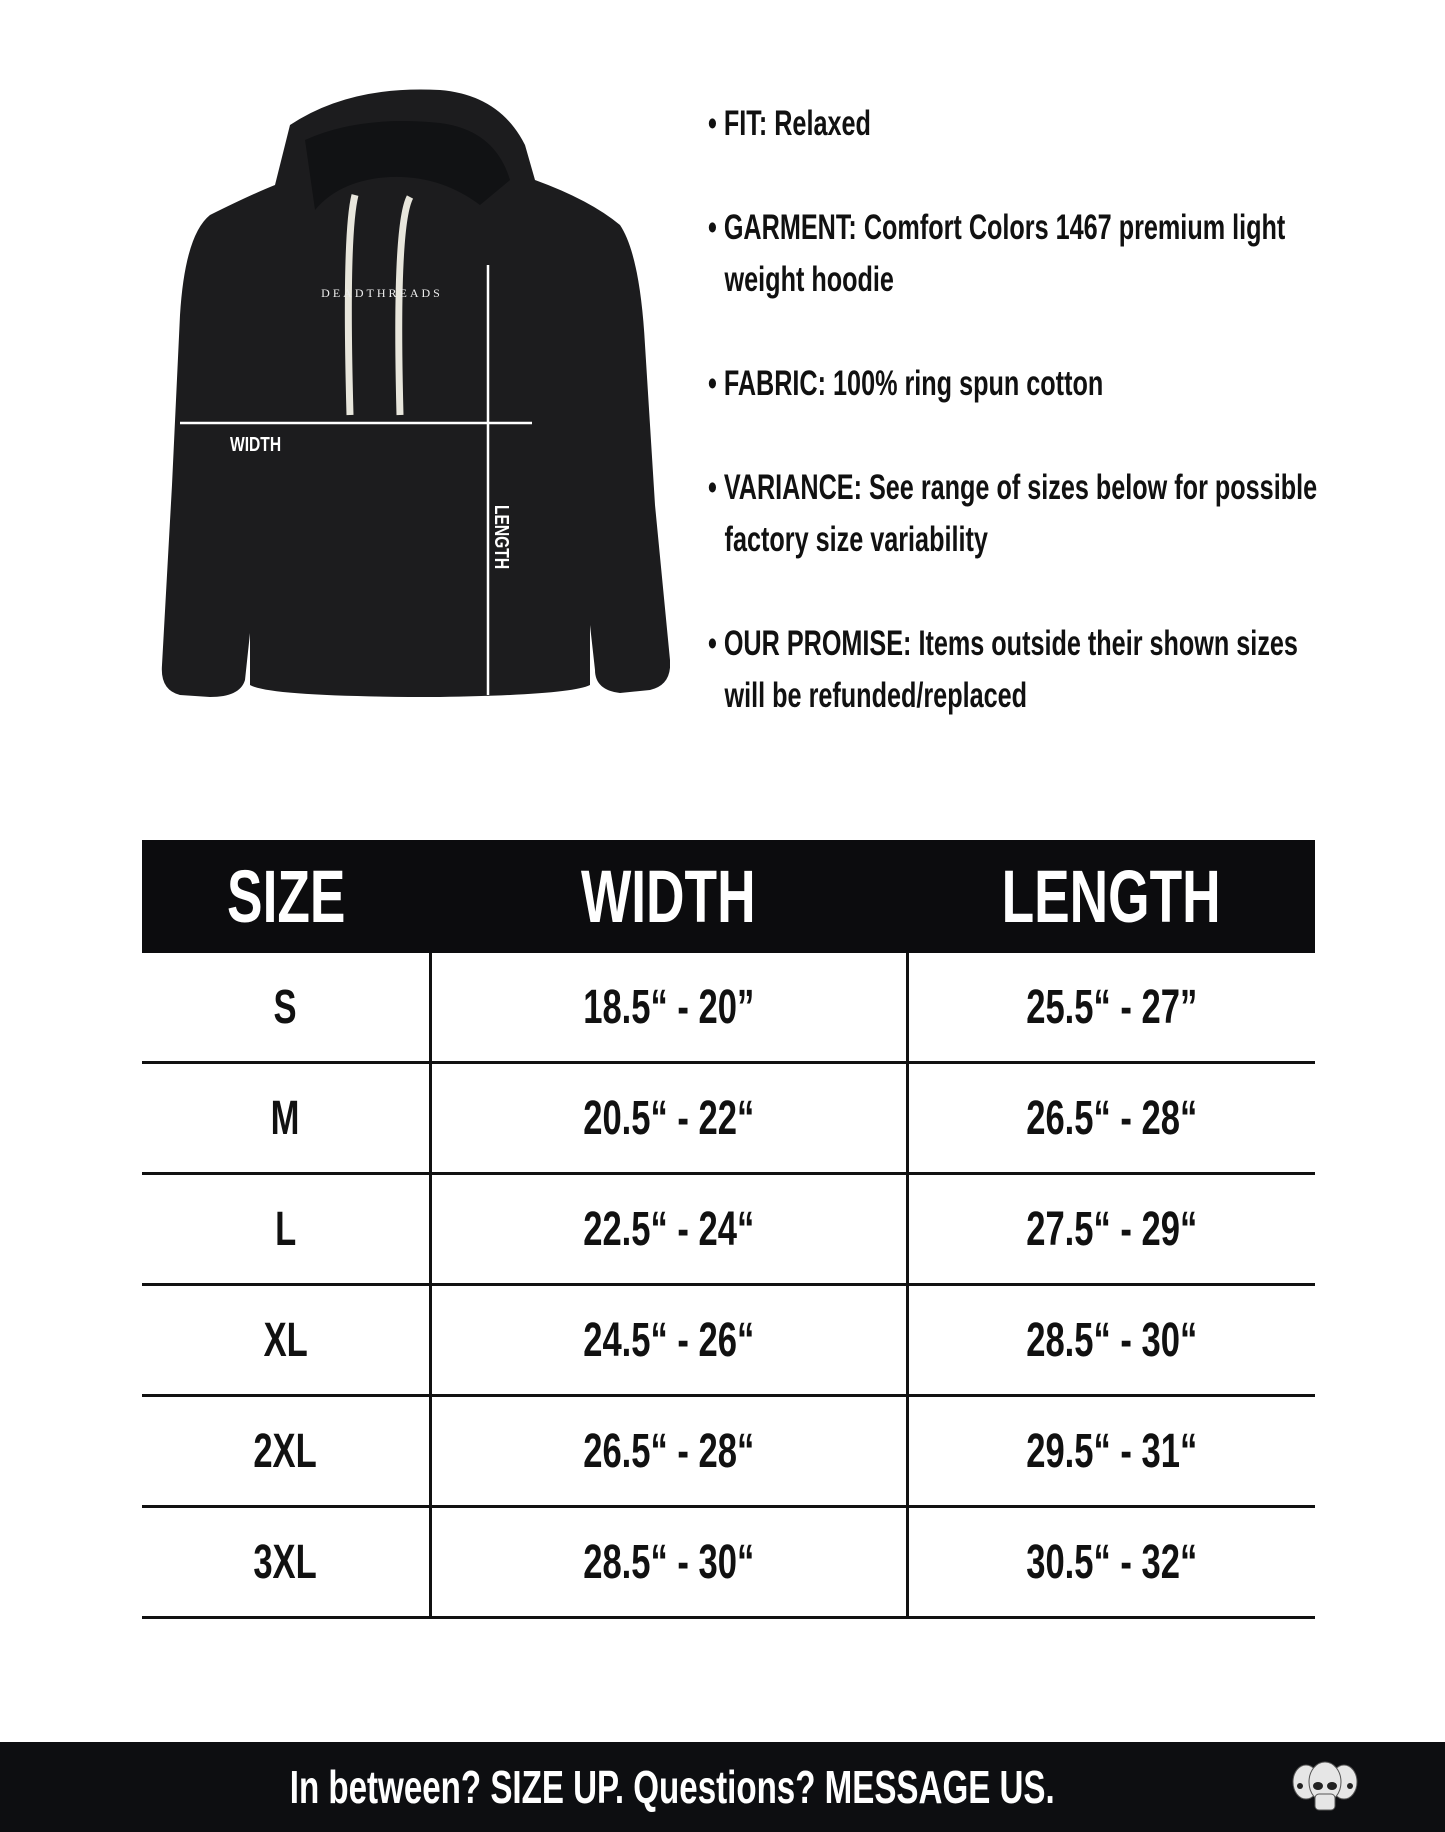 This screenshot has width=1445, height=1832. What do you see at coordinates (1111, 896) in the screenshot?
I see `header-length: LENGTH` at bounding box center [1111, 896].